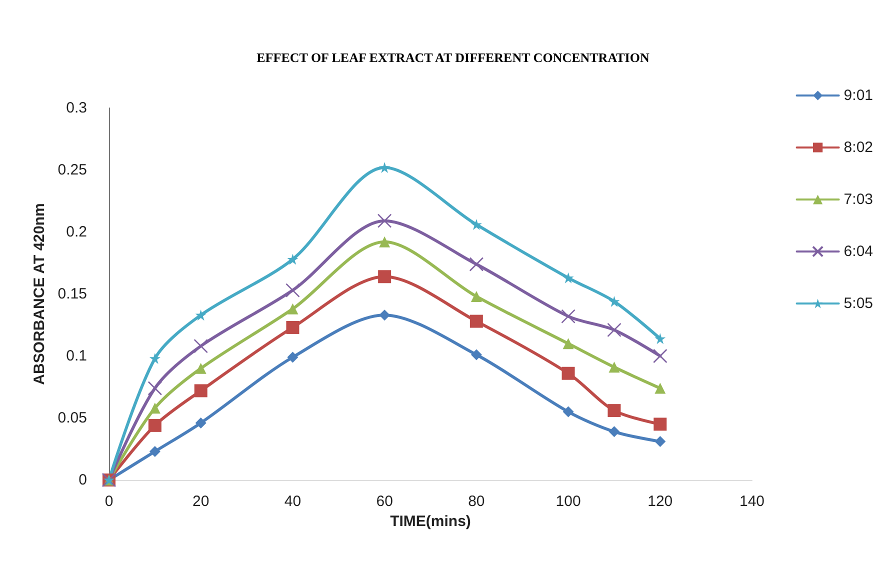  Describe the element at coordinates (859, 147) in the screenshot. I see `legend-label: 8:02` at that location.